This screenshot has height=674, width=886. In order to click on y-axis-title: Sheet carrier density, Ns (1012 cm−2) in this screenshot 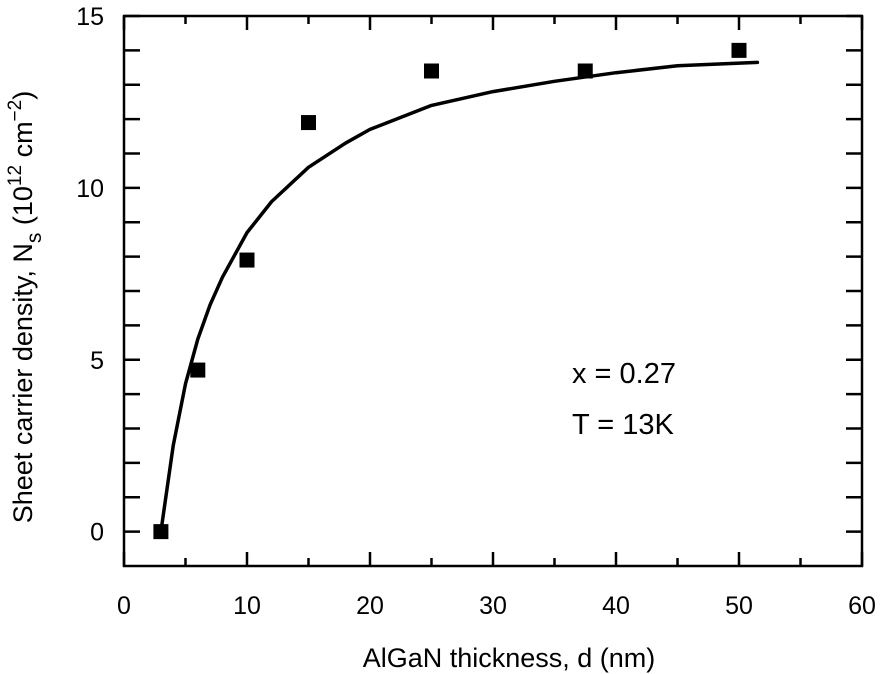, I will do `click(25, 307)`.